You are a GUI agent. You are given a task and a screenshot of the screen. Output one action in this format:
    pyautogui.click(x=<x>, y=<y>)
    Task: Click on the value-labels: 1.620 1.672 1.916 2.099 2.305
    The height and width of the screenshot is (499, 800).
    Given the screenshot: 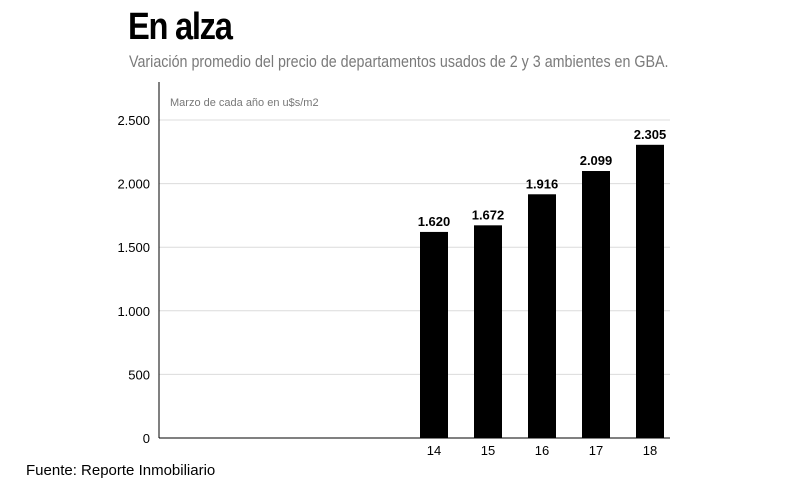 What is the action you would take?
    pyautogui.click(x=542, y=178)
    